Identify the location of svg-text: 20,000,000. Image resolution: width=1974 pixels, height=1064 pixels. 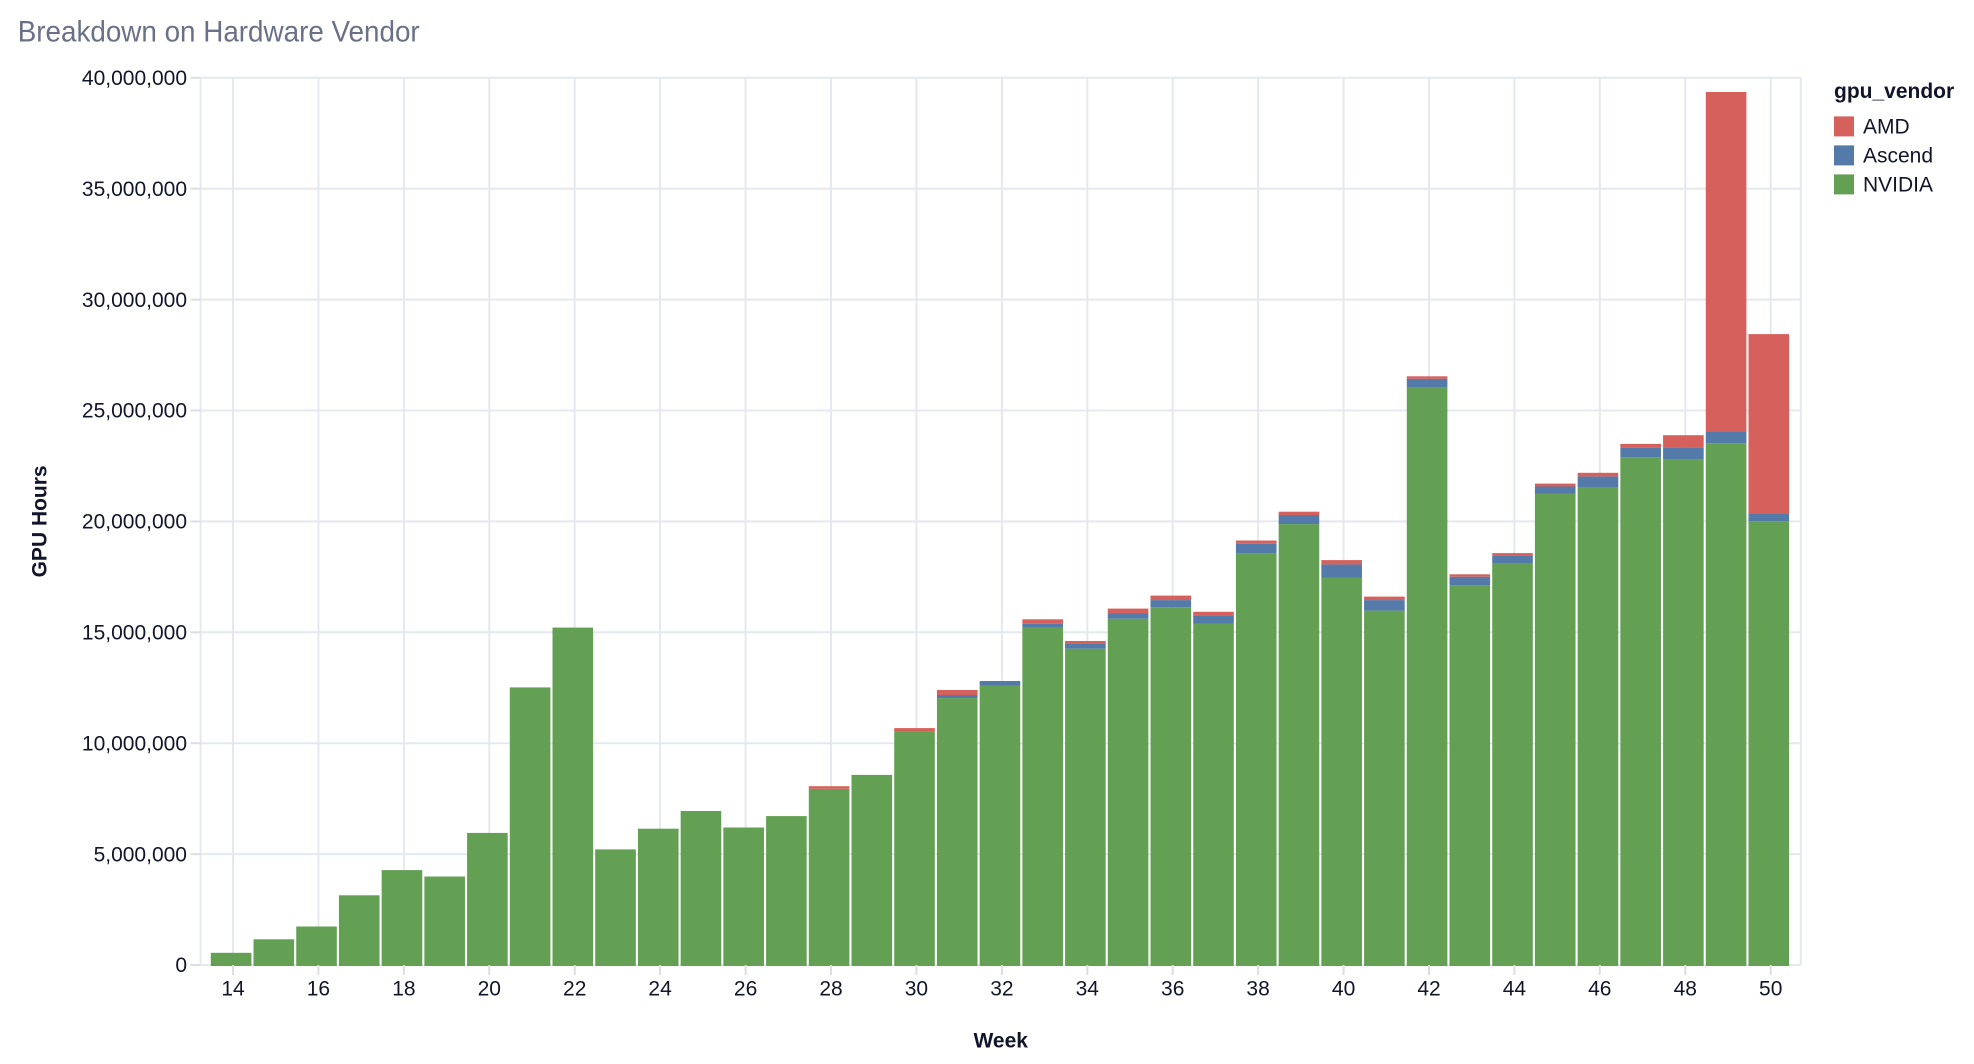
(134, 522).